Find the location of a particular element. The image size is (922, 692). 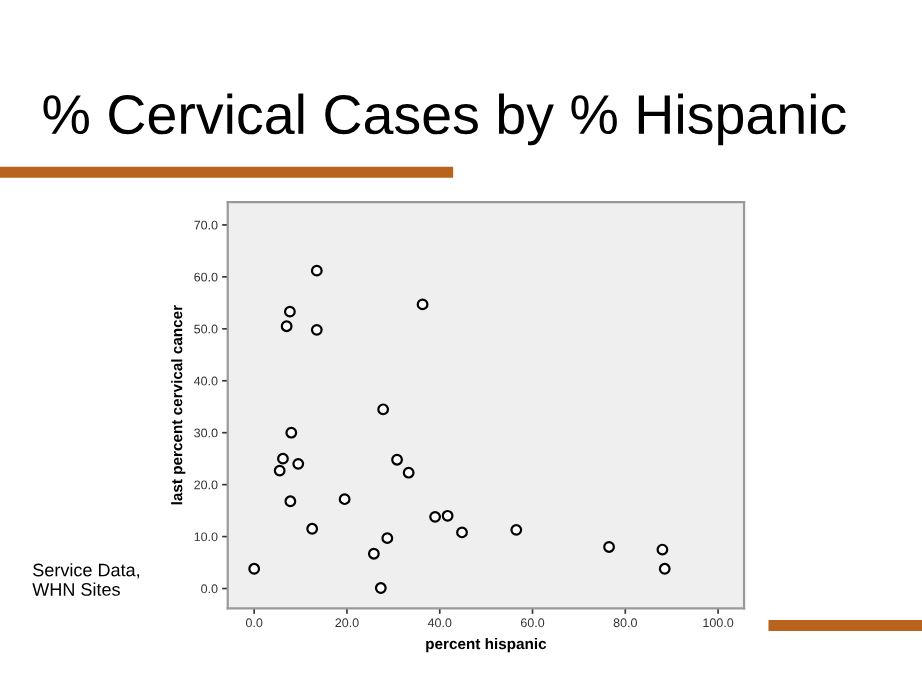

chart-title: % Cervical Cases by % Hispanic is located at coordinates (444, 119).